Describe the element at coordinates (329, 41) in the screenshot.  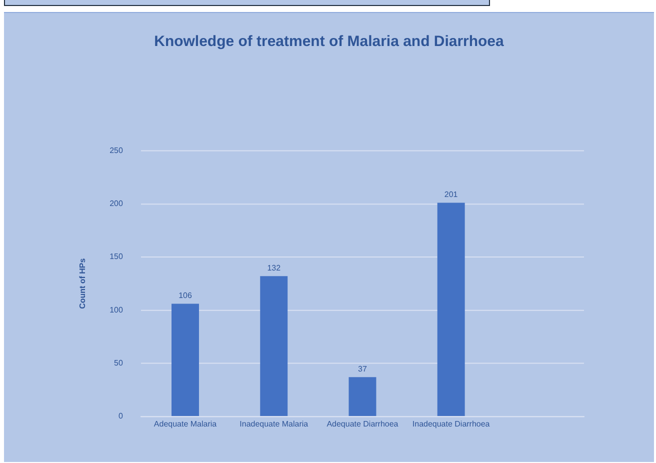
I see `chart-title: Knowledge of treatment of Malaria and Diarrhoea` at that location.